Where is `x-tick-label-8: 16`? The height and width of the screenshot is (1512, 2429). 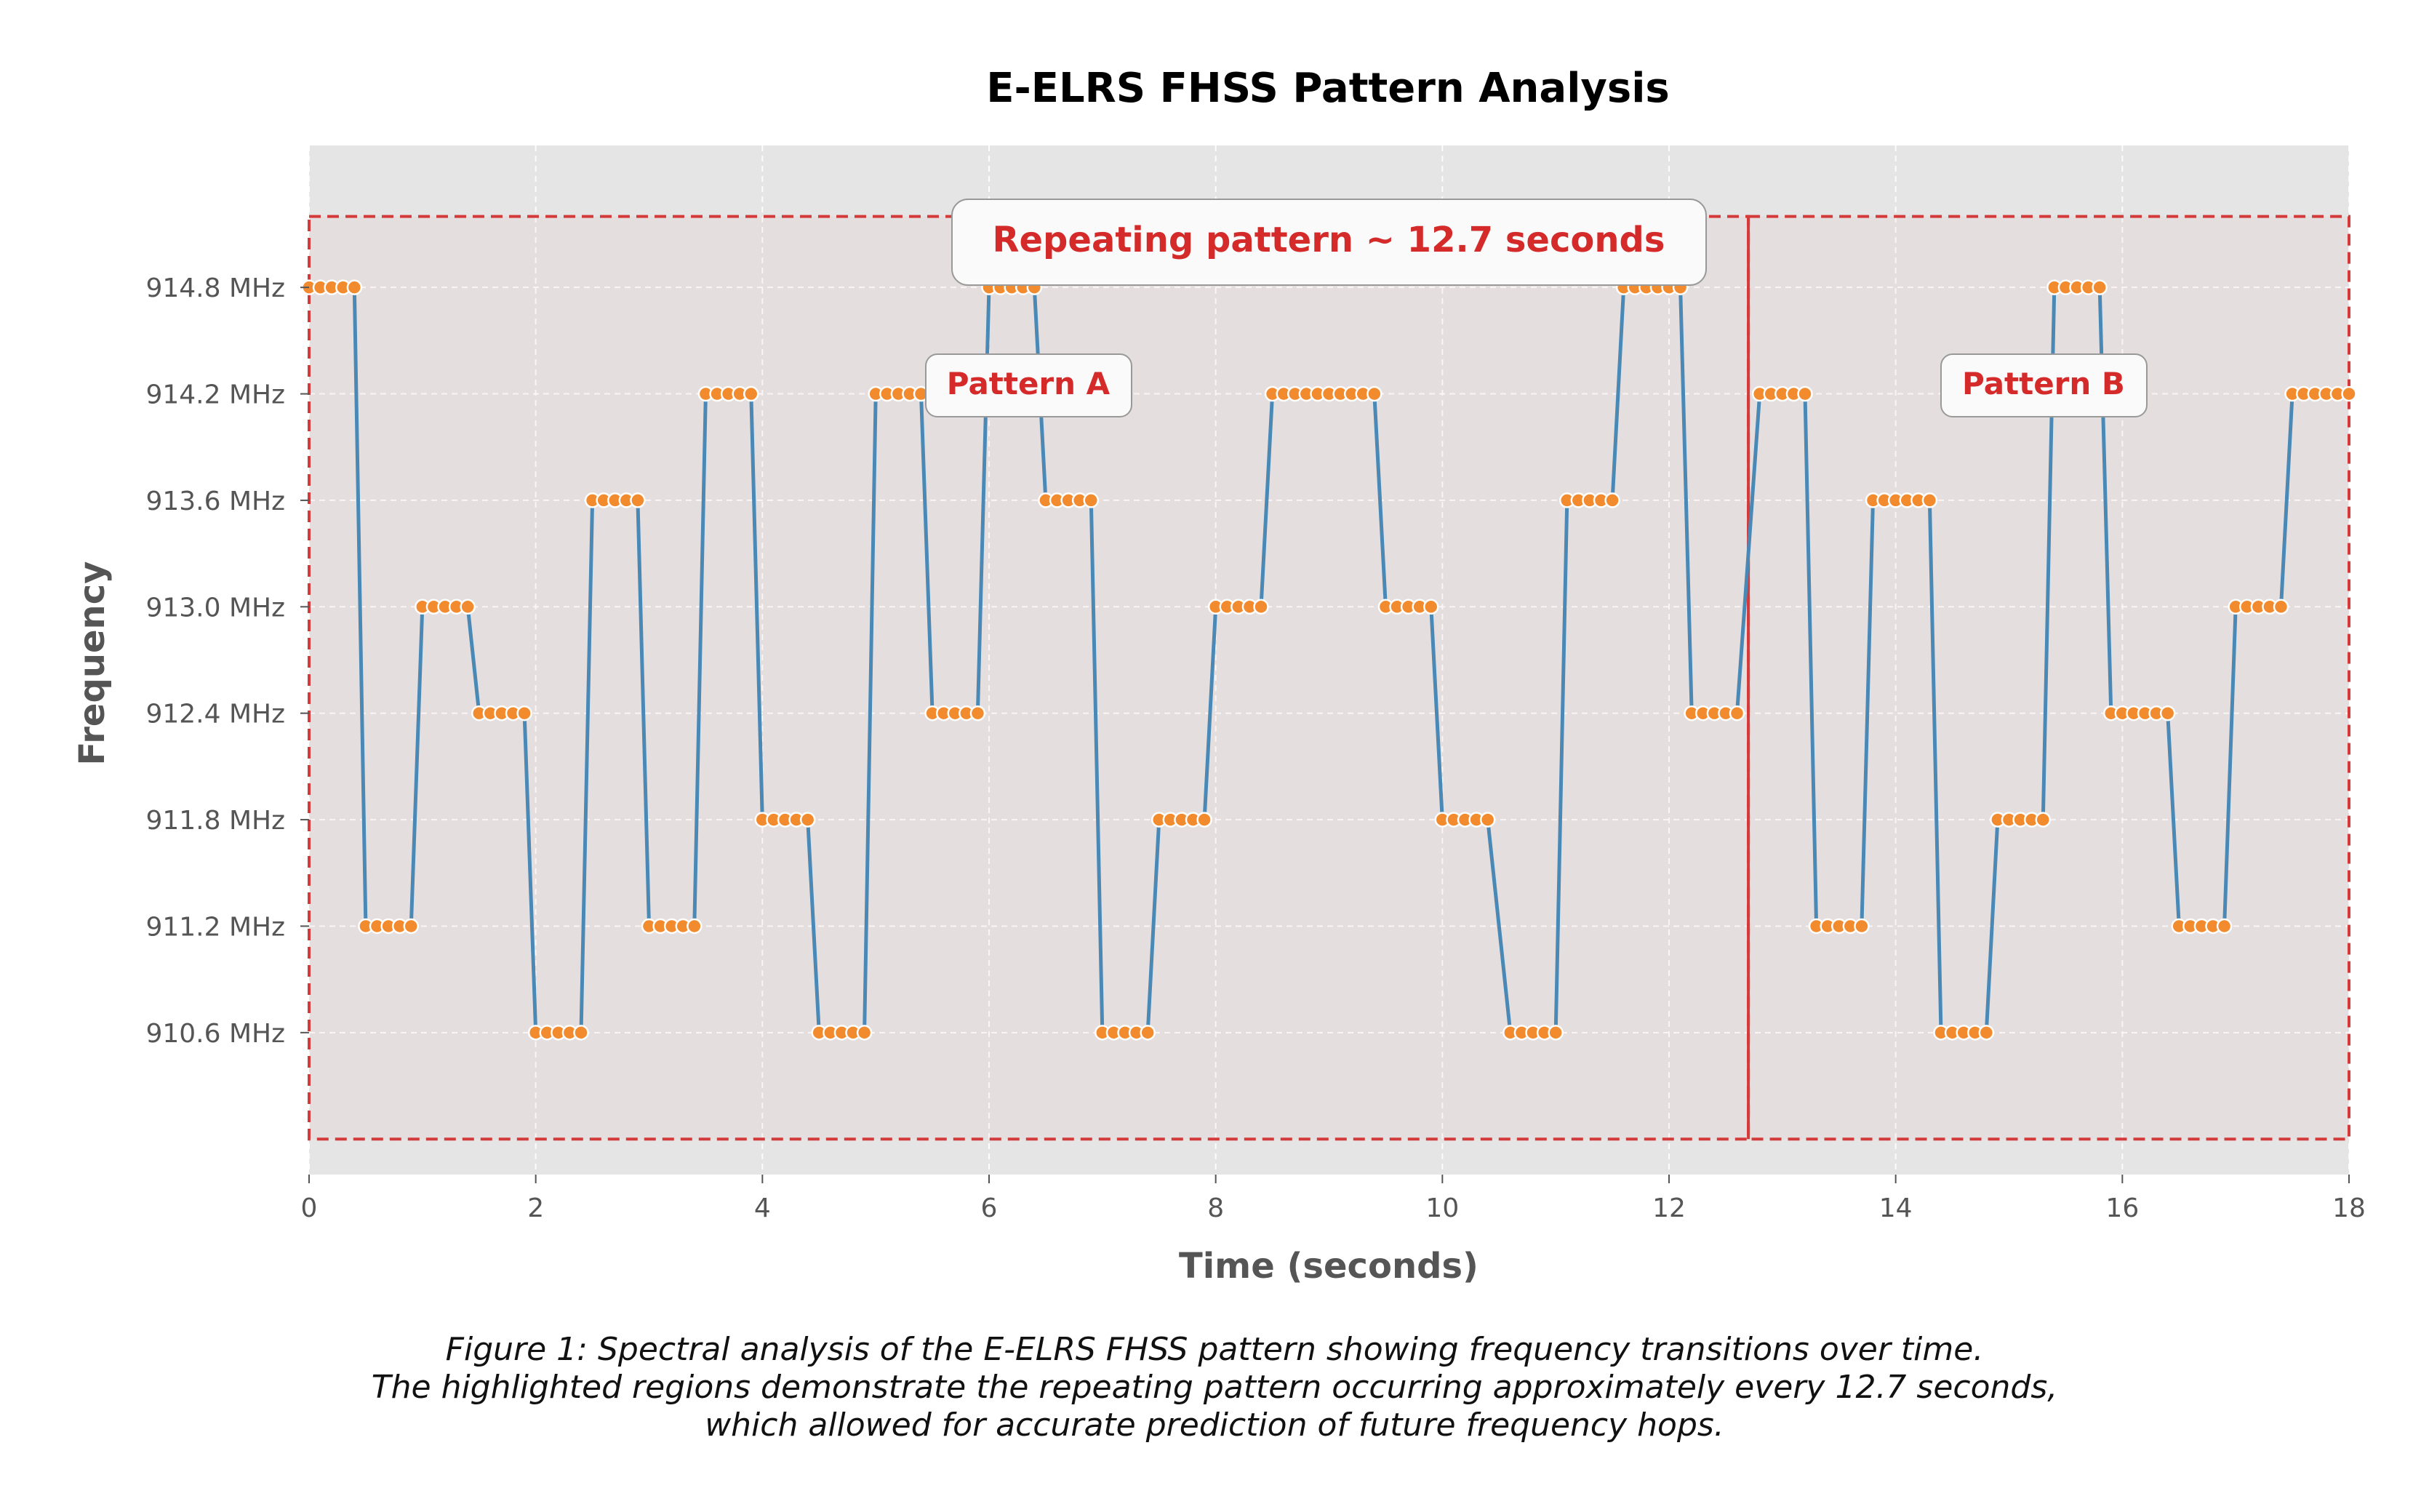
x-tick-label-8: 16 is located at coordinates (2122, 1208).